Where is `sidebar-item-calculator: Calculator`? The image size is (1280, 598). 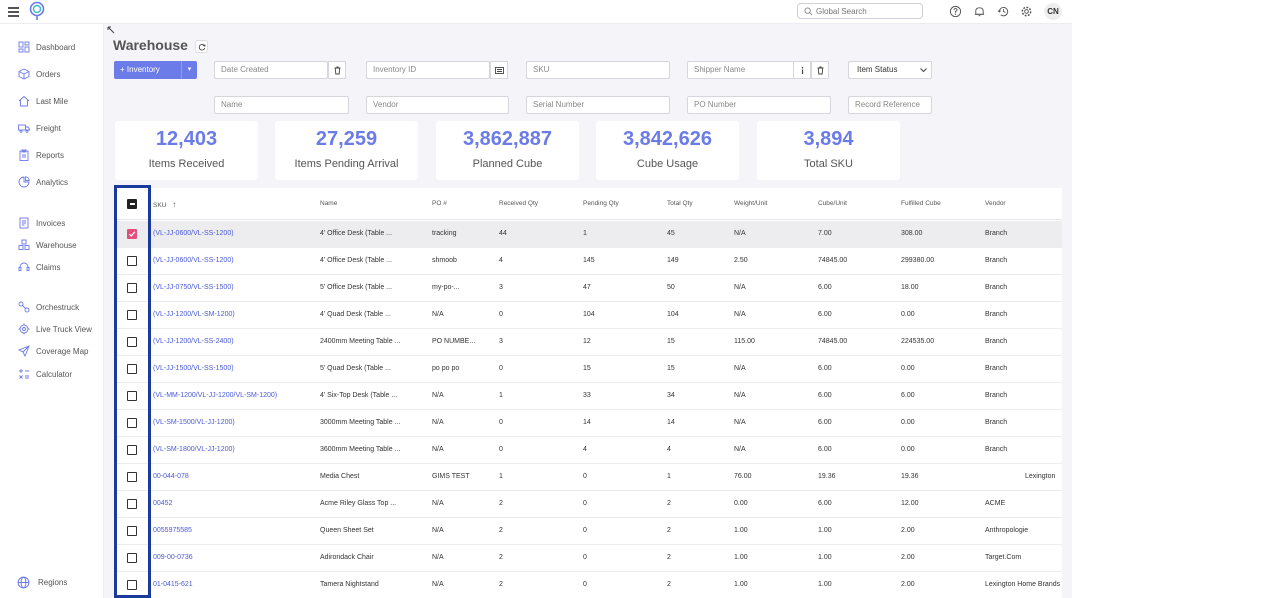 sidebar-item-calculator: Calculator is located at coordinates (45, 374).